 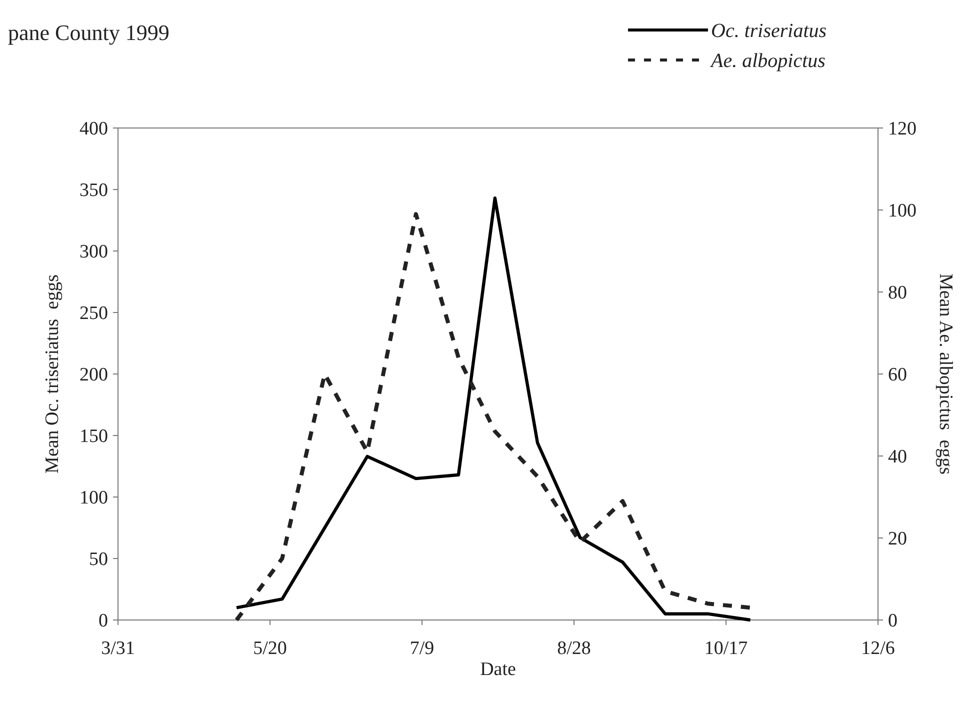 What do you see at coordinates (767, 61) in the screenshot?
I see `legend-label: Ae. albopictus` at bounding box center [767, 61].